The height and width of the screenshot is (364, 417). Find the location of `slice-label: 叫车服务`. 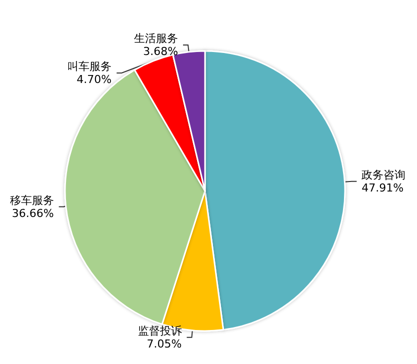

slice-label: 叫车服务 is located at coordinates (90, 66).